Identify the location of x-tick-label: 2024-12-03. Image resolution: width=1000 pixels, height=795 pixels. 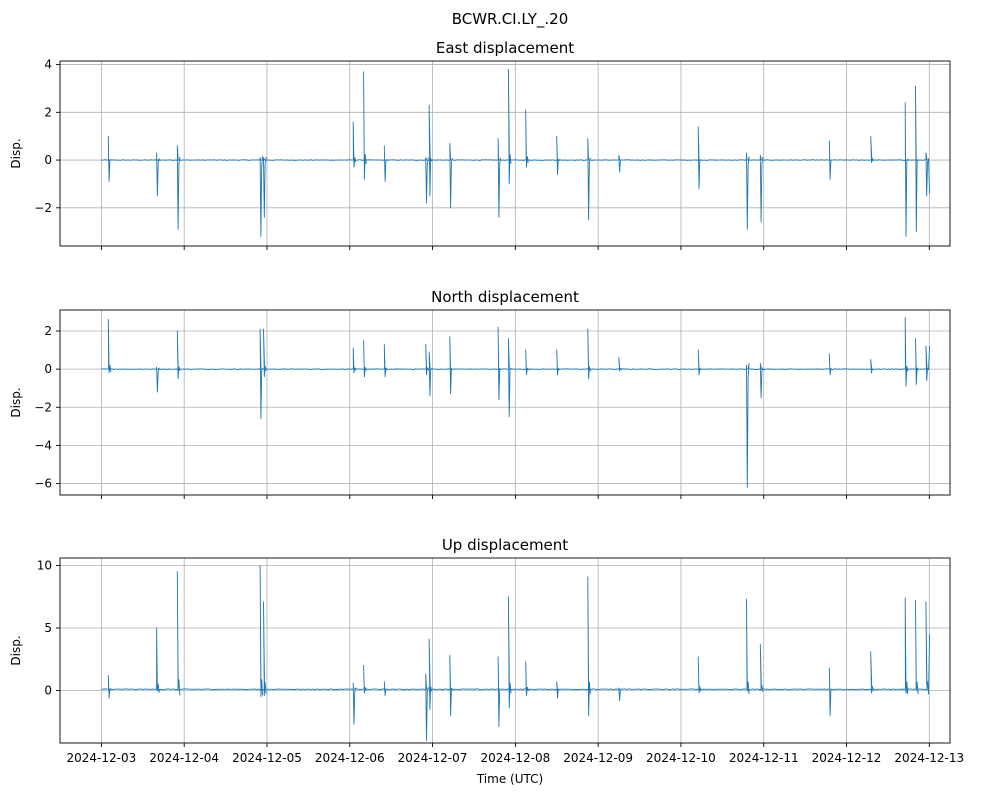
(102, 758).